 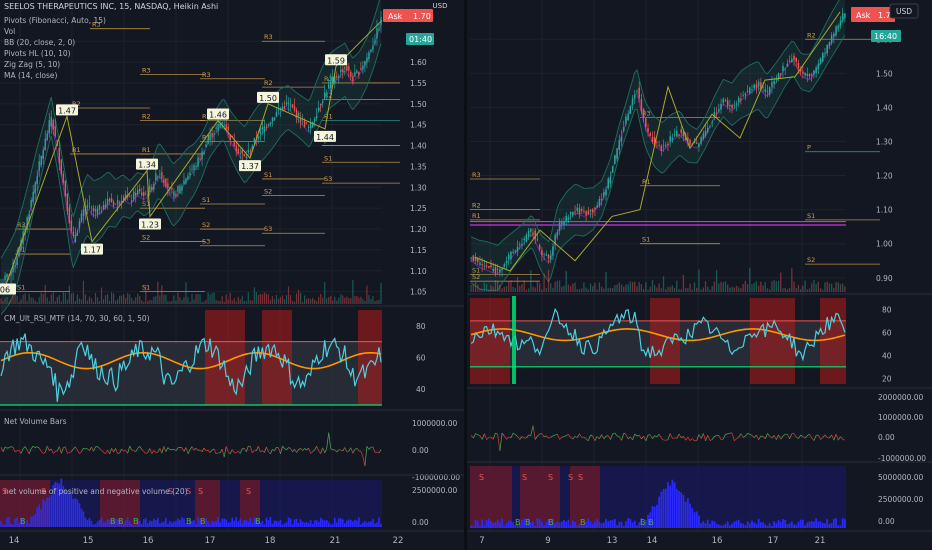 What do you see at coordinates (540, 497) in the screenshot?
I see `posneg-neg-zone` at bounding box center [540, 497].